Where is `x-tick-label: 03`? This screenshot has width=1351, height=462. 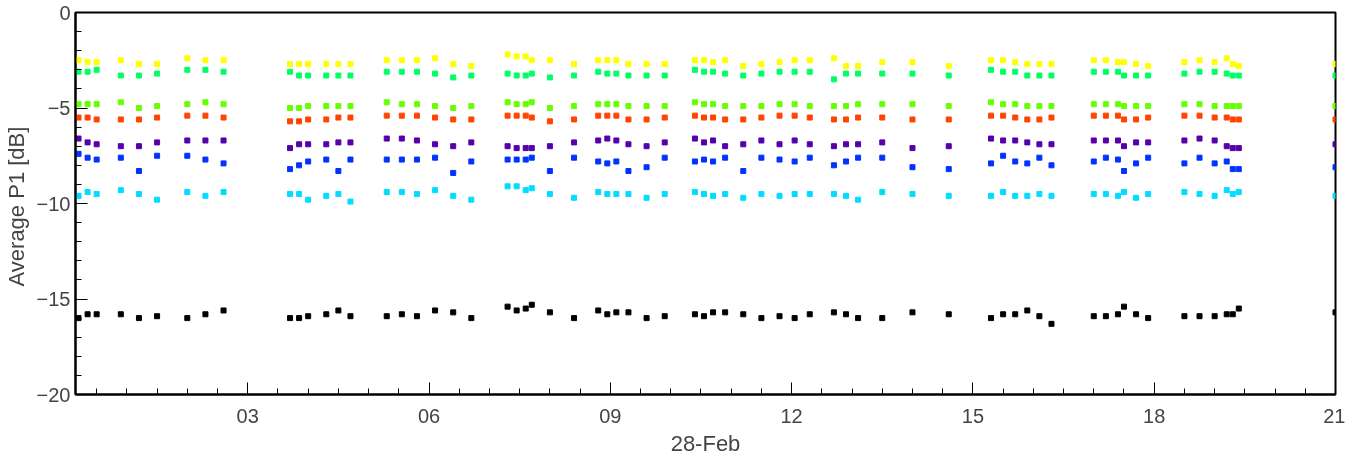 x-tick-label: 03 is located at coordinates (247, 415).